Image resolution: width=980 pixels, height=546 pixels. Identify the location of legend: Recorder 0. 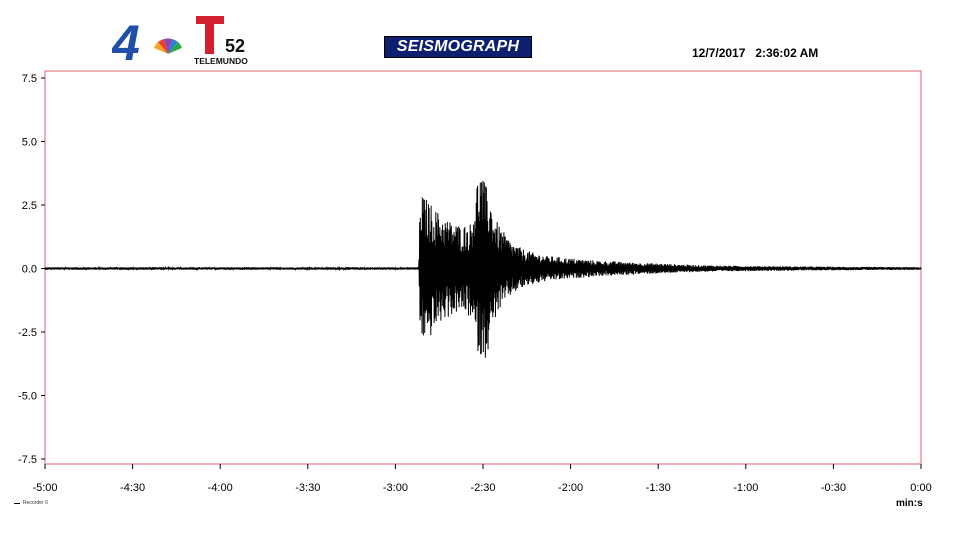
(31, 503).